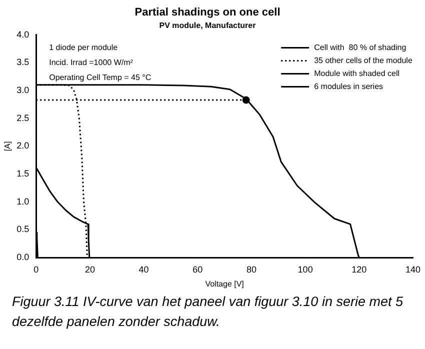  Describe the element at coordinates (413, 269) in the screenshot. I see `x-tick-label: 140` at that location.